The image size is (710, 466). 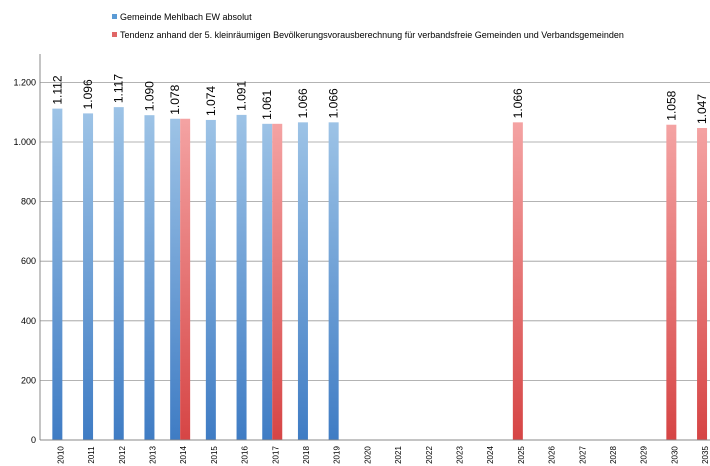 What do you see at coordinates (211, 101) in the screenshot?
I see `data-label-ew-2015: 1.074` at bounding box center [211, 101].